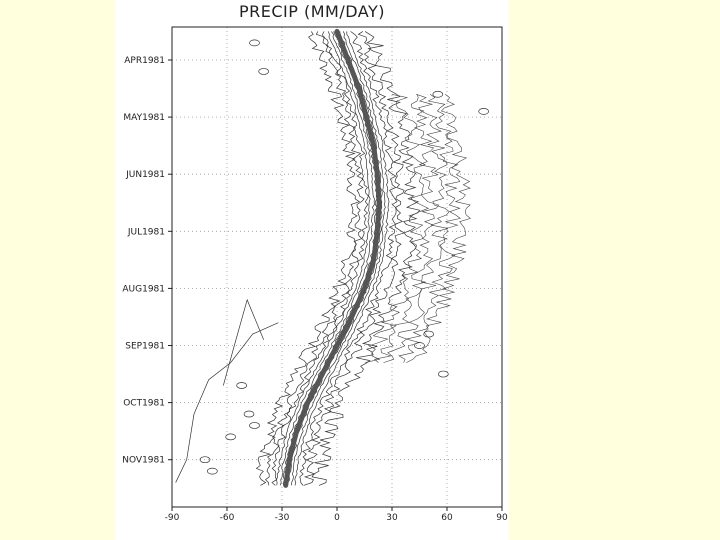 The width and height of the screenshot is (720, 540). What do you see at coordinates (145, 347) in the screenshot?
I see `y-tick-label: SEP1981` at bounding box center [145, 347].